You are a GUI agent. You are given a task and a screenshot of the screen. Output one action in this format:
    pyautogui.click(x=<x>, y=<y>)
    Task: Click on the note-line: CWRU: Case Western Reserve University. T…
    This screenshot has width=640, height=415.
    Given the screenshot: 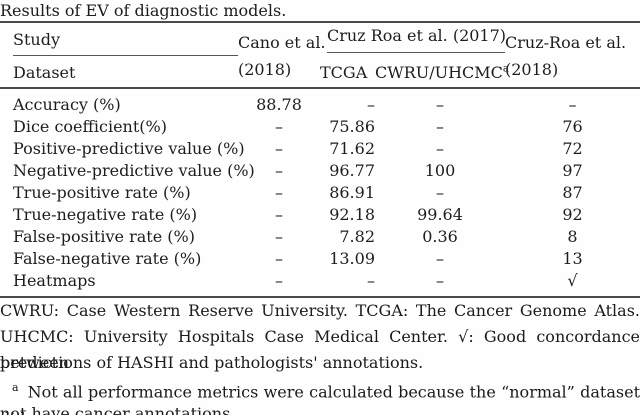 What is the action you would take?
    pyautogui.click(x=320, y=310)
    